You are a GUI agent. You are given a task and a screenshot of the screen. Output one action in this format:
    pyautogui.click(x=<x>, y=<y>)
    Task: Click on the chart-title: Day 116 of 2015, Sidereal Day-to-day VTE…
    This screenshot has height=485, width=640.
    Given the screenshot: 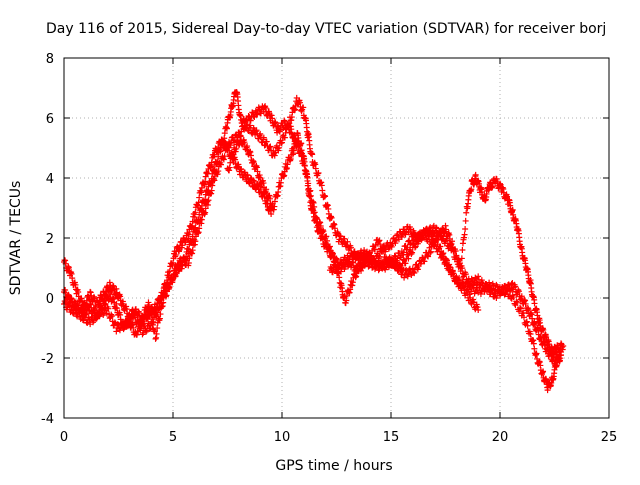 What is the action you would take?
    pyautogui.click(x=326, y=29)
    